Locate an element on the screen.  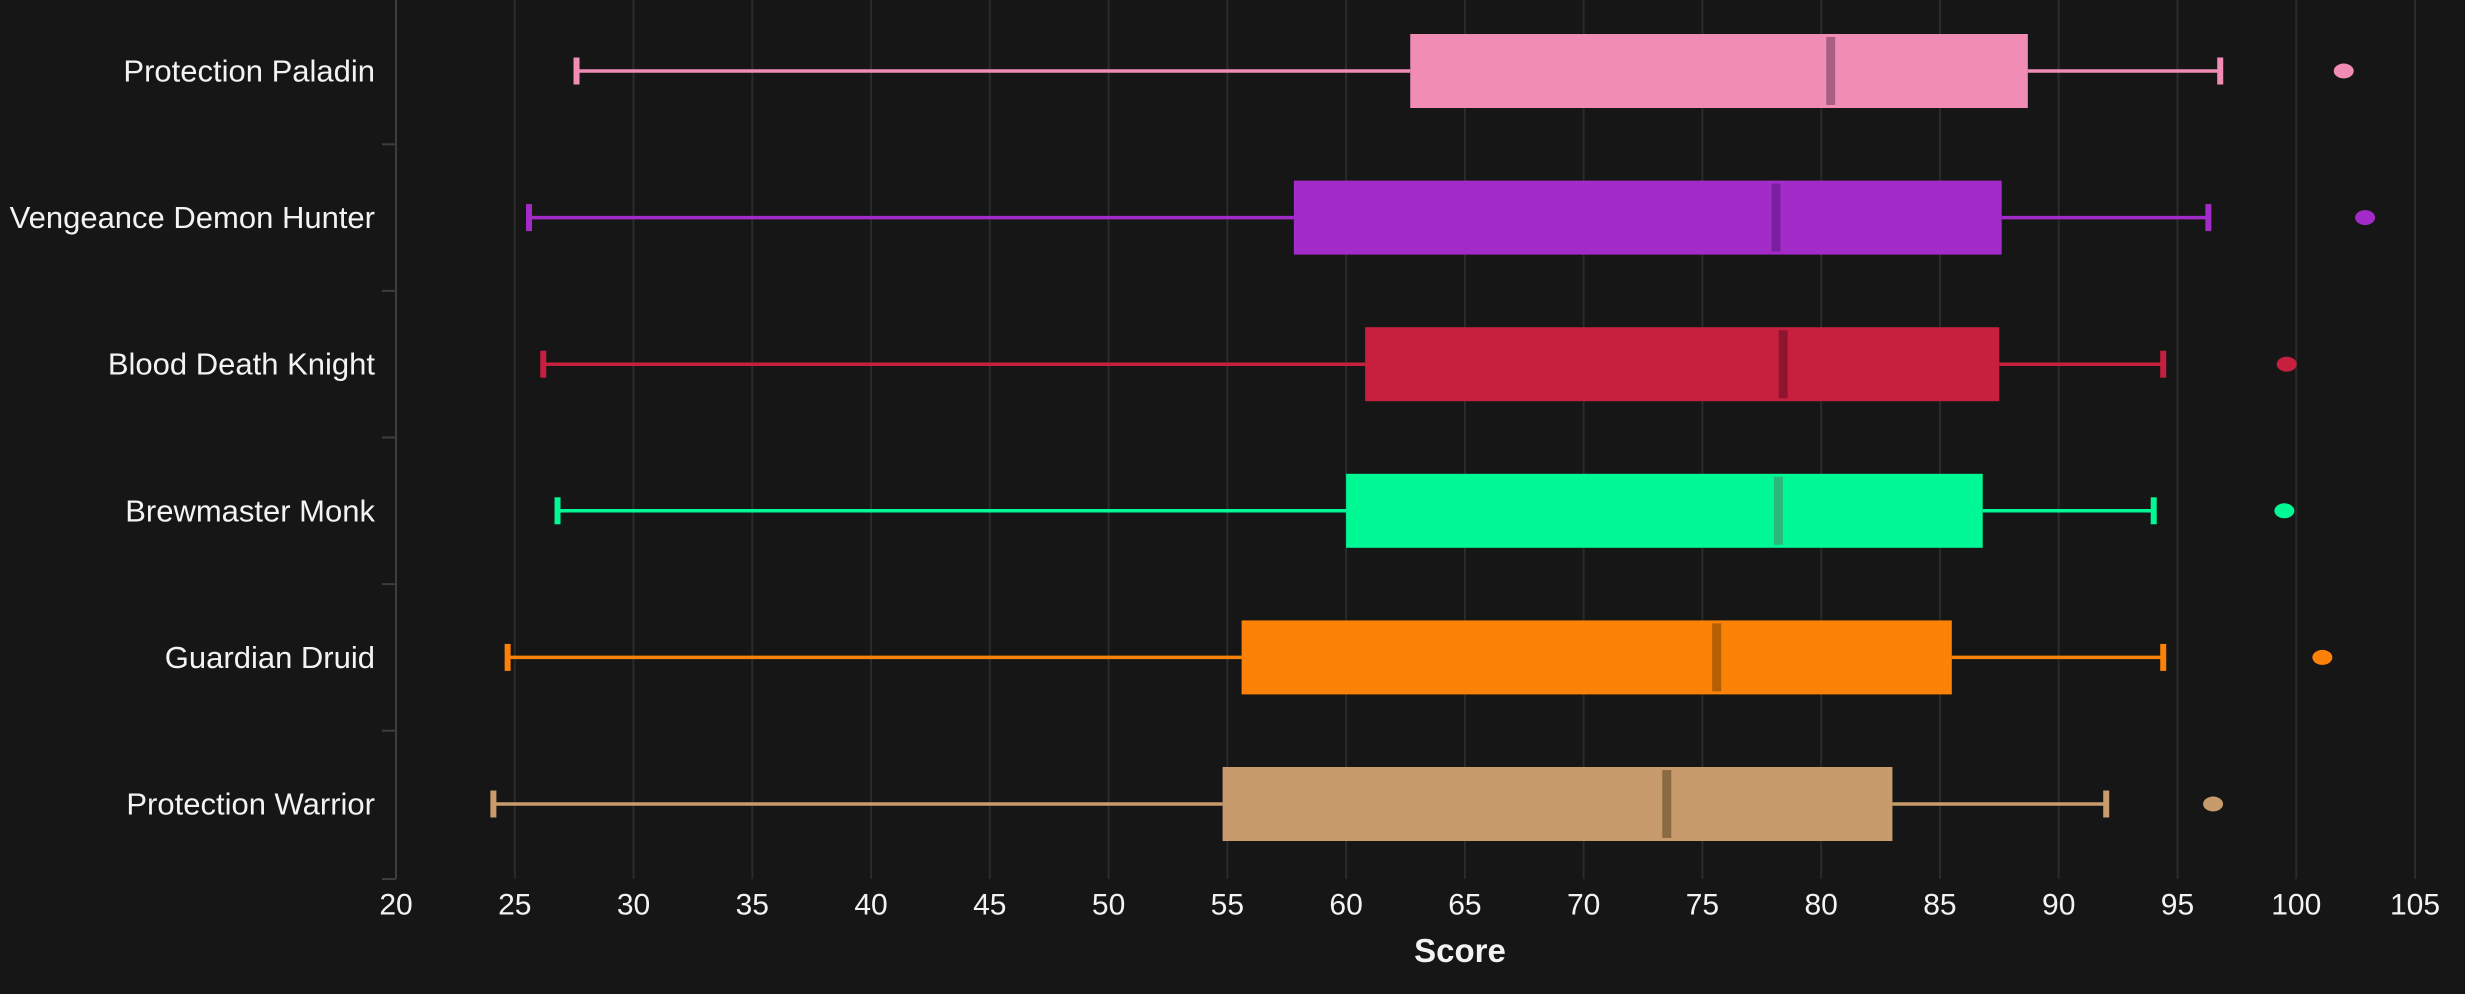
x-tick-label: 45 is located at coordinates (989, 905).